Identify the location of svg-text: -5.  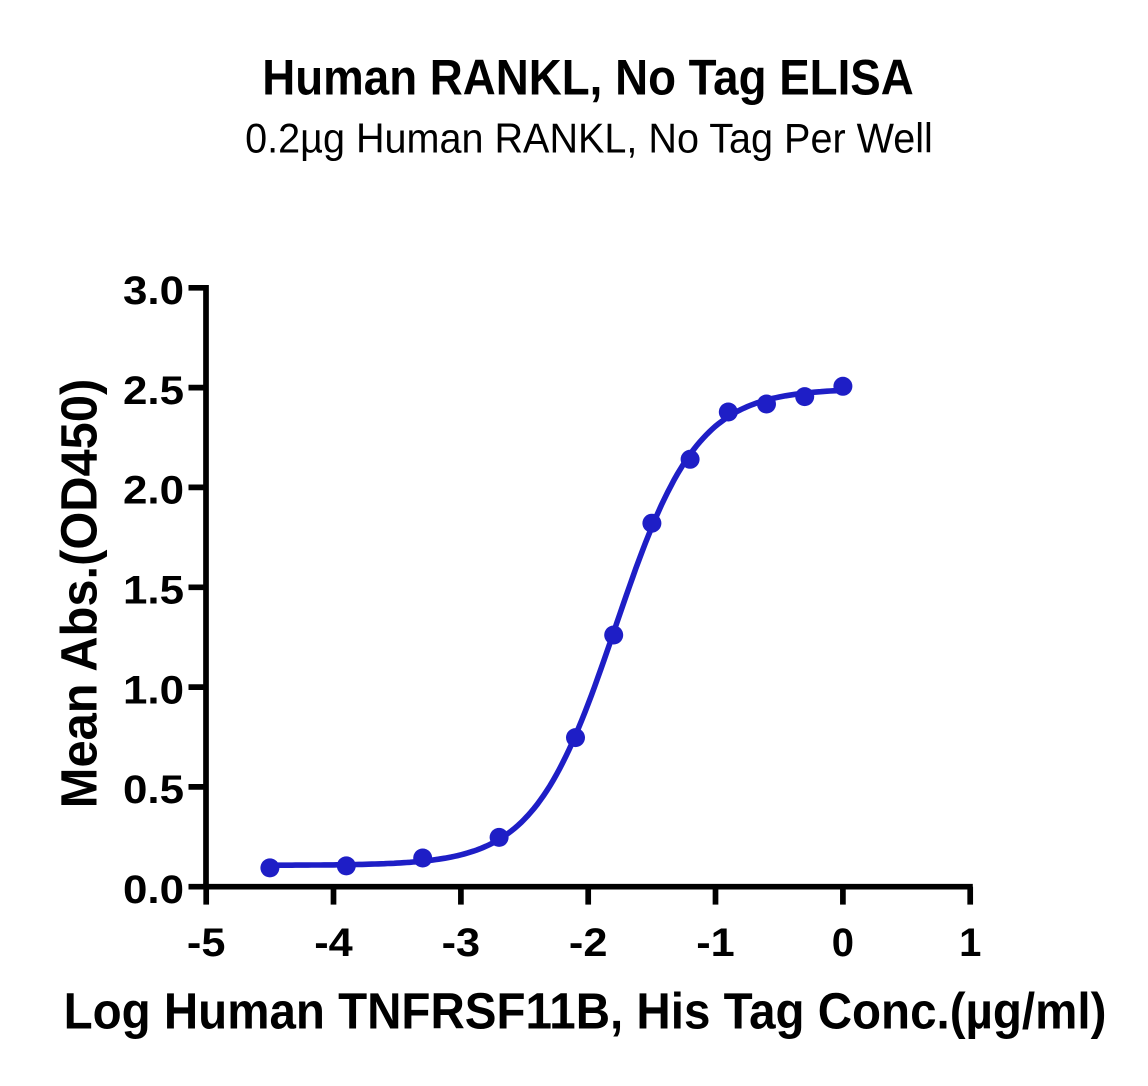
(206, 943).